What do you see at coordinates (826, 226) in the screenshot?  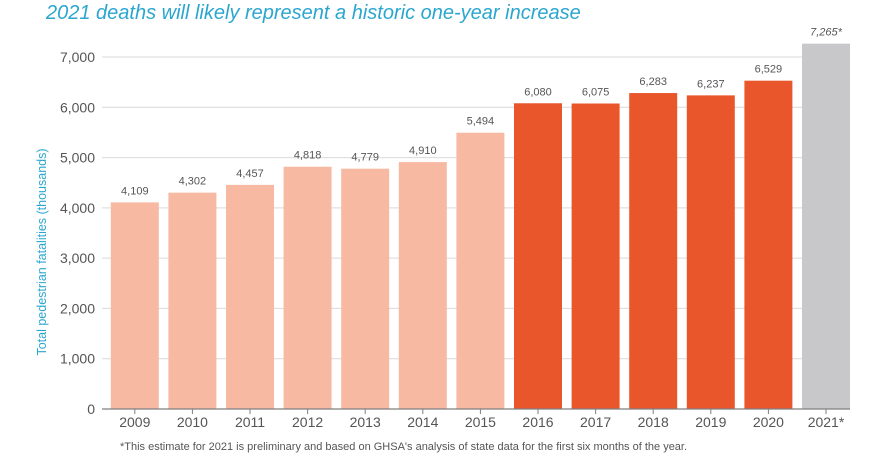 I see `bar-2021*` at bounding box center [826, 226].